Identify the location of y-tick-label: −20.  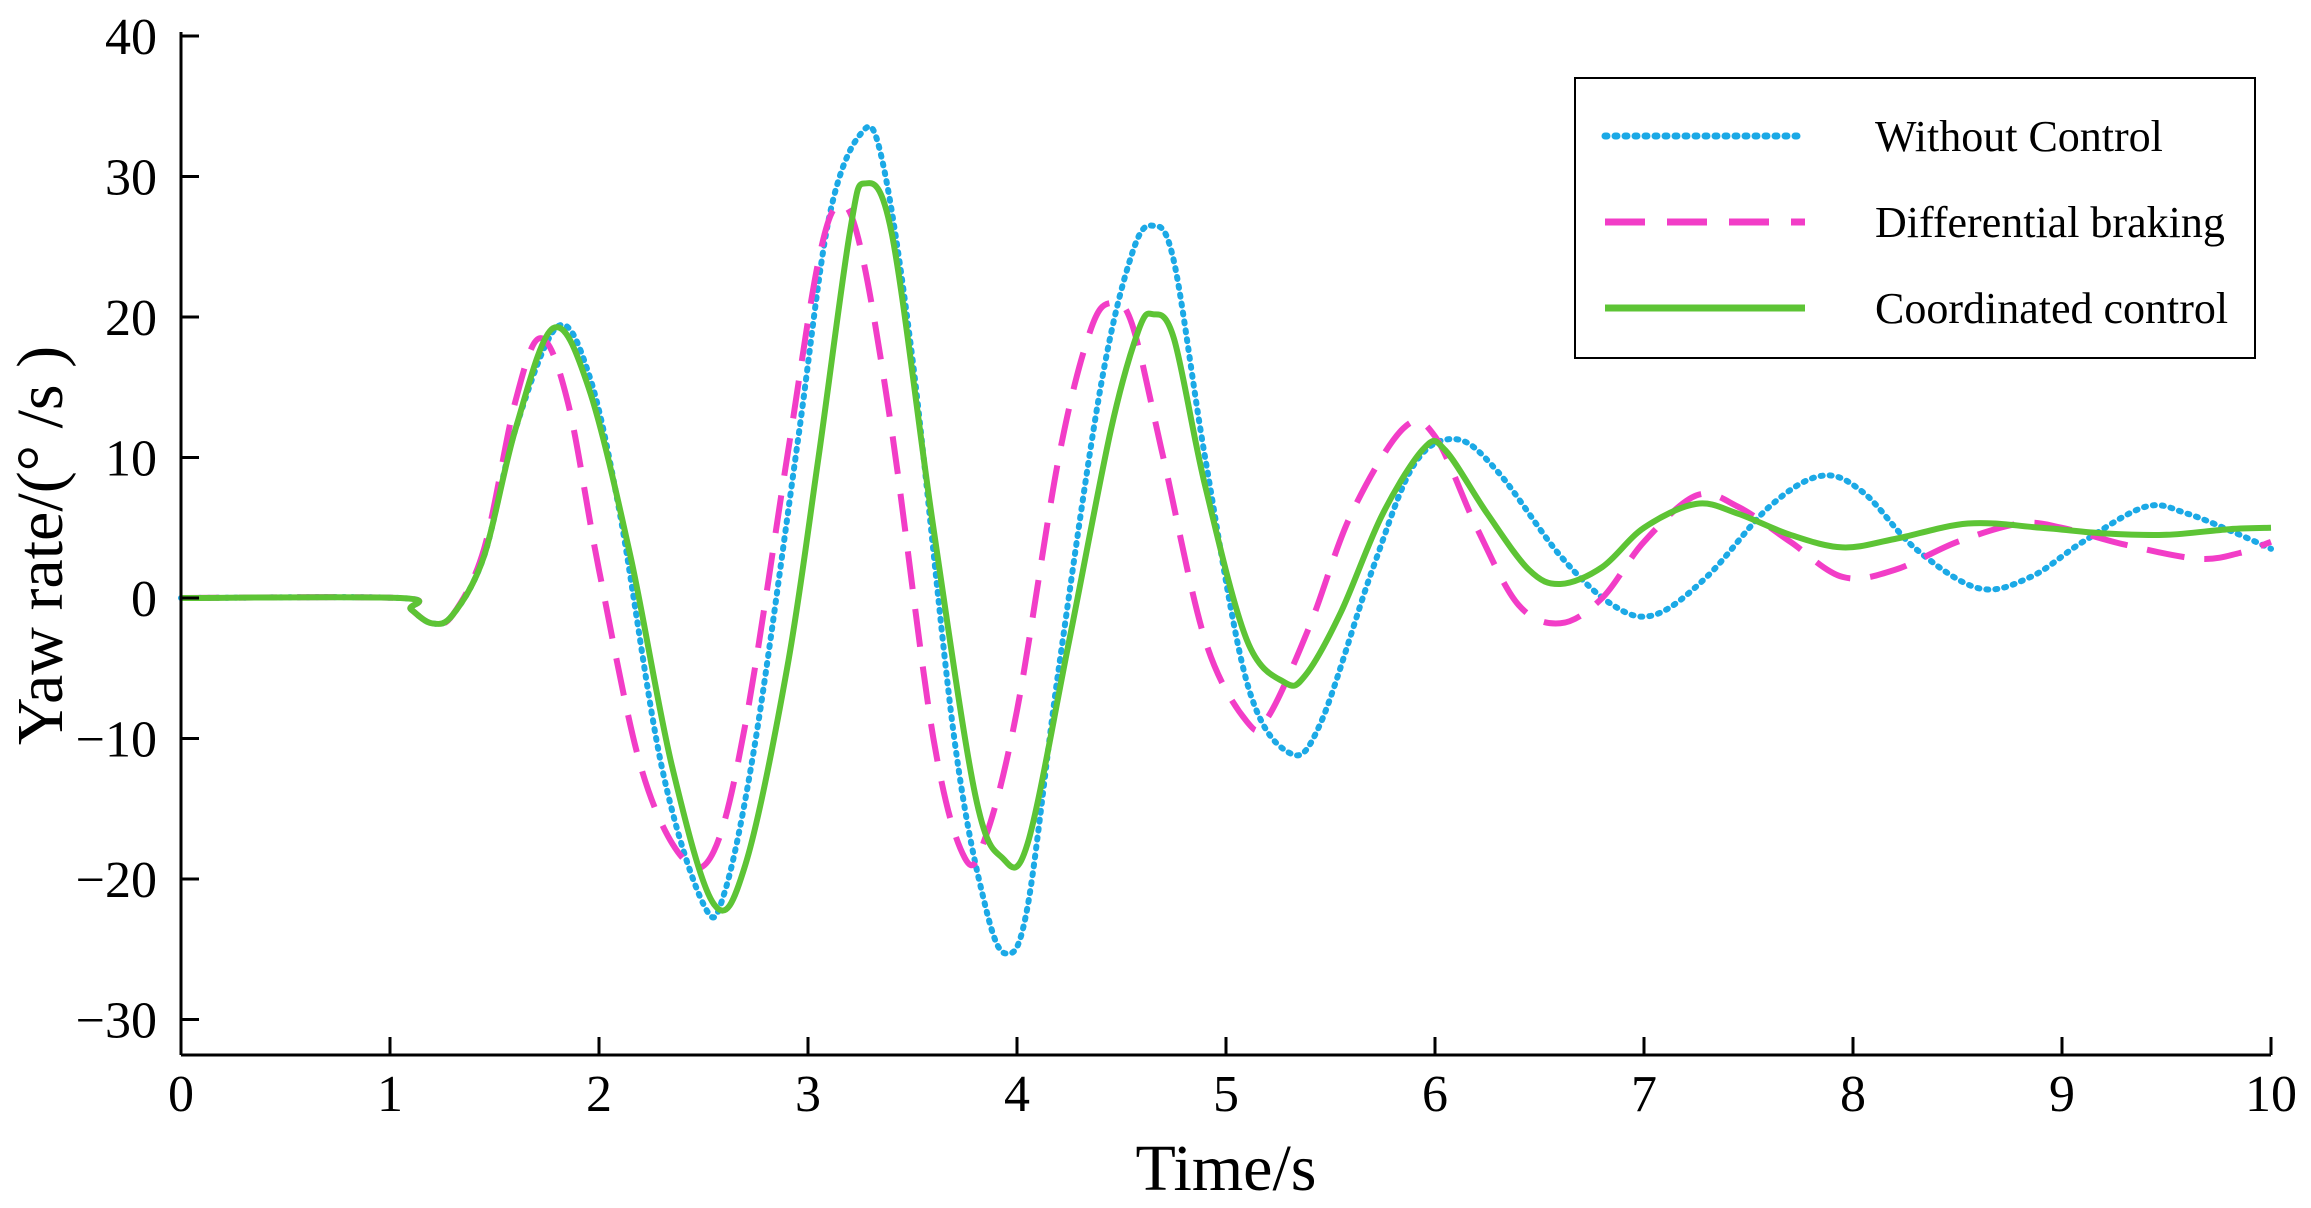
(116, 880).